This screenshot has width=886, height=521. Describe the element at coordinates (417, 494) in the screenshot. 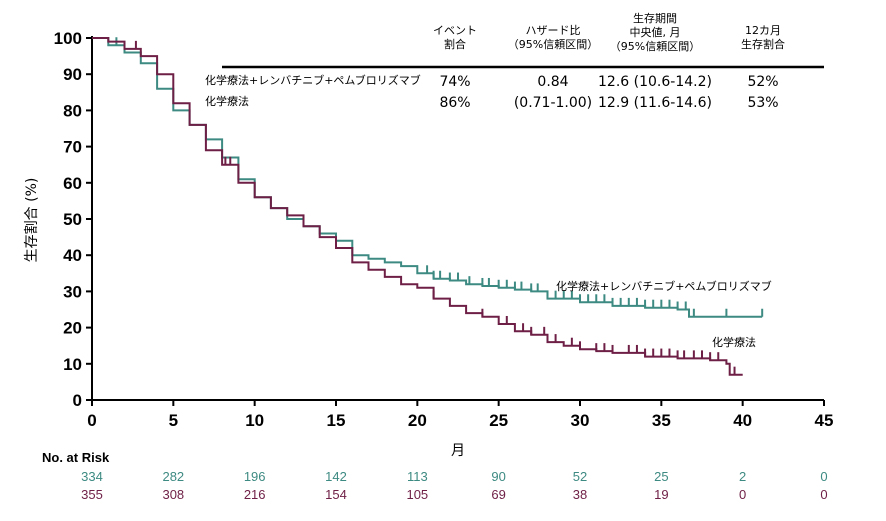

I see `at-risk-value: 105` at that location.